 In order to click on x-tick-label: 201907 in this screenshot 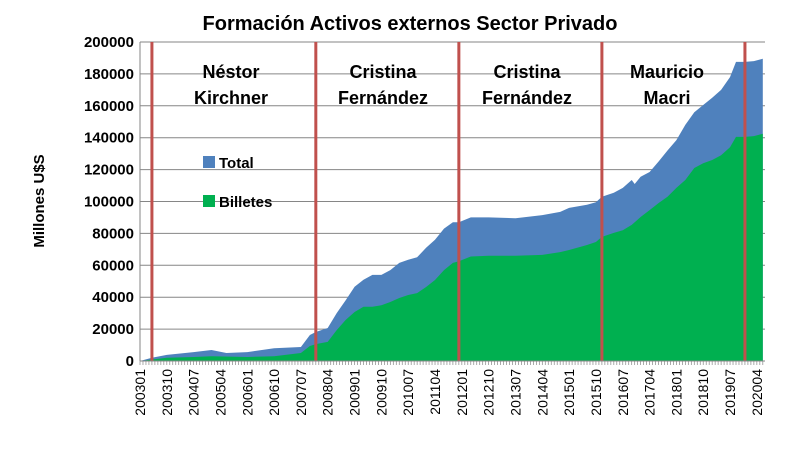, I will do `click(730, 392)`.